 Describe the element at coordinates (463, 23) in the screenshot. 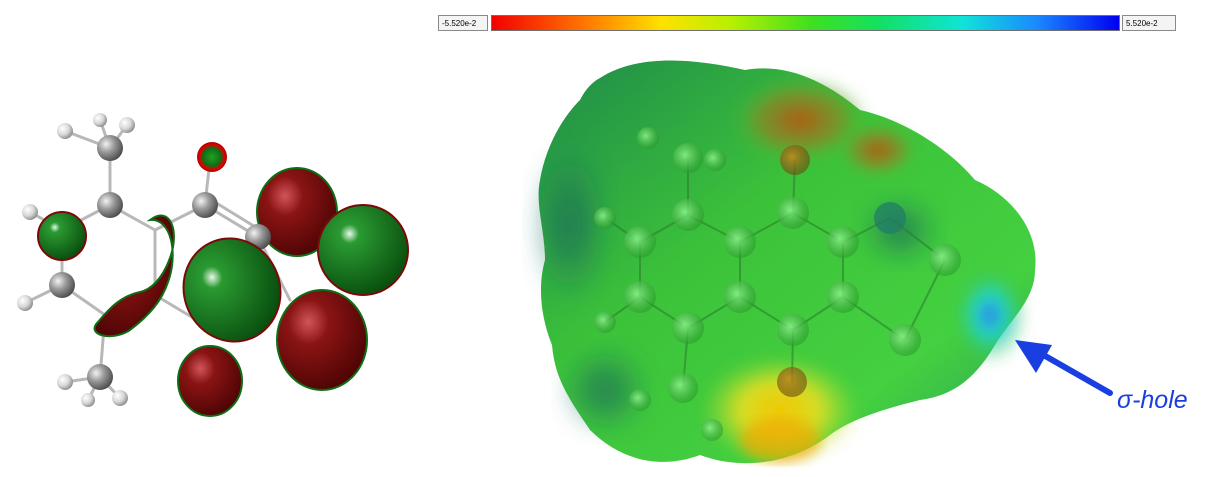

I see `color-scale-min-label: -5.520e-2` at that location.